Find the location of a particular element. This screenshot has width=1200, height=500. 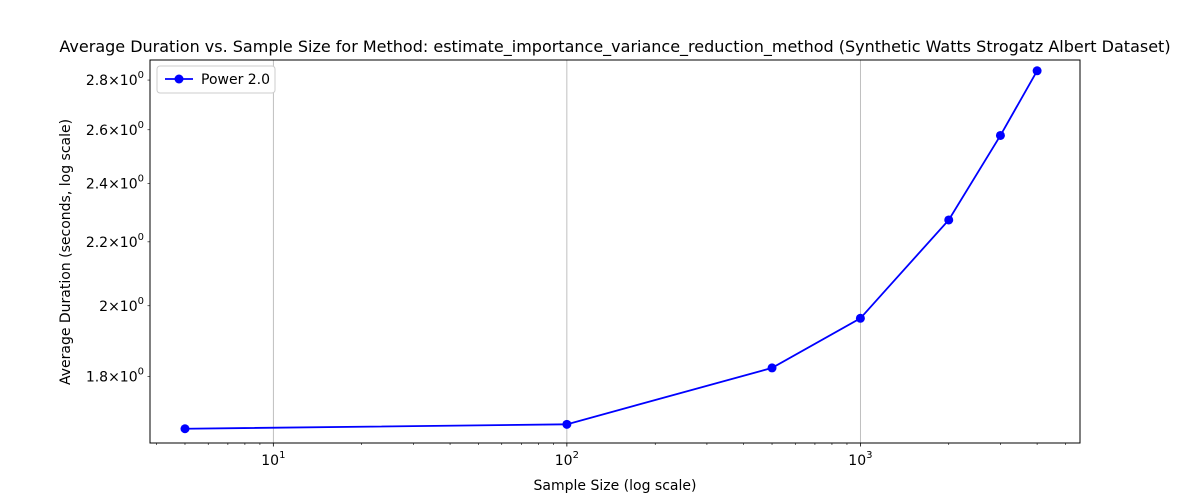

y-tick-label: 2.6×100 is located at coordinates (115, 129).